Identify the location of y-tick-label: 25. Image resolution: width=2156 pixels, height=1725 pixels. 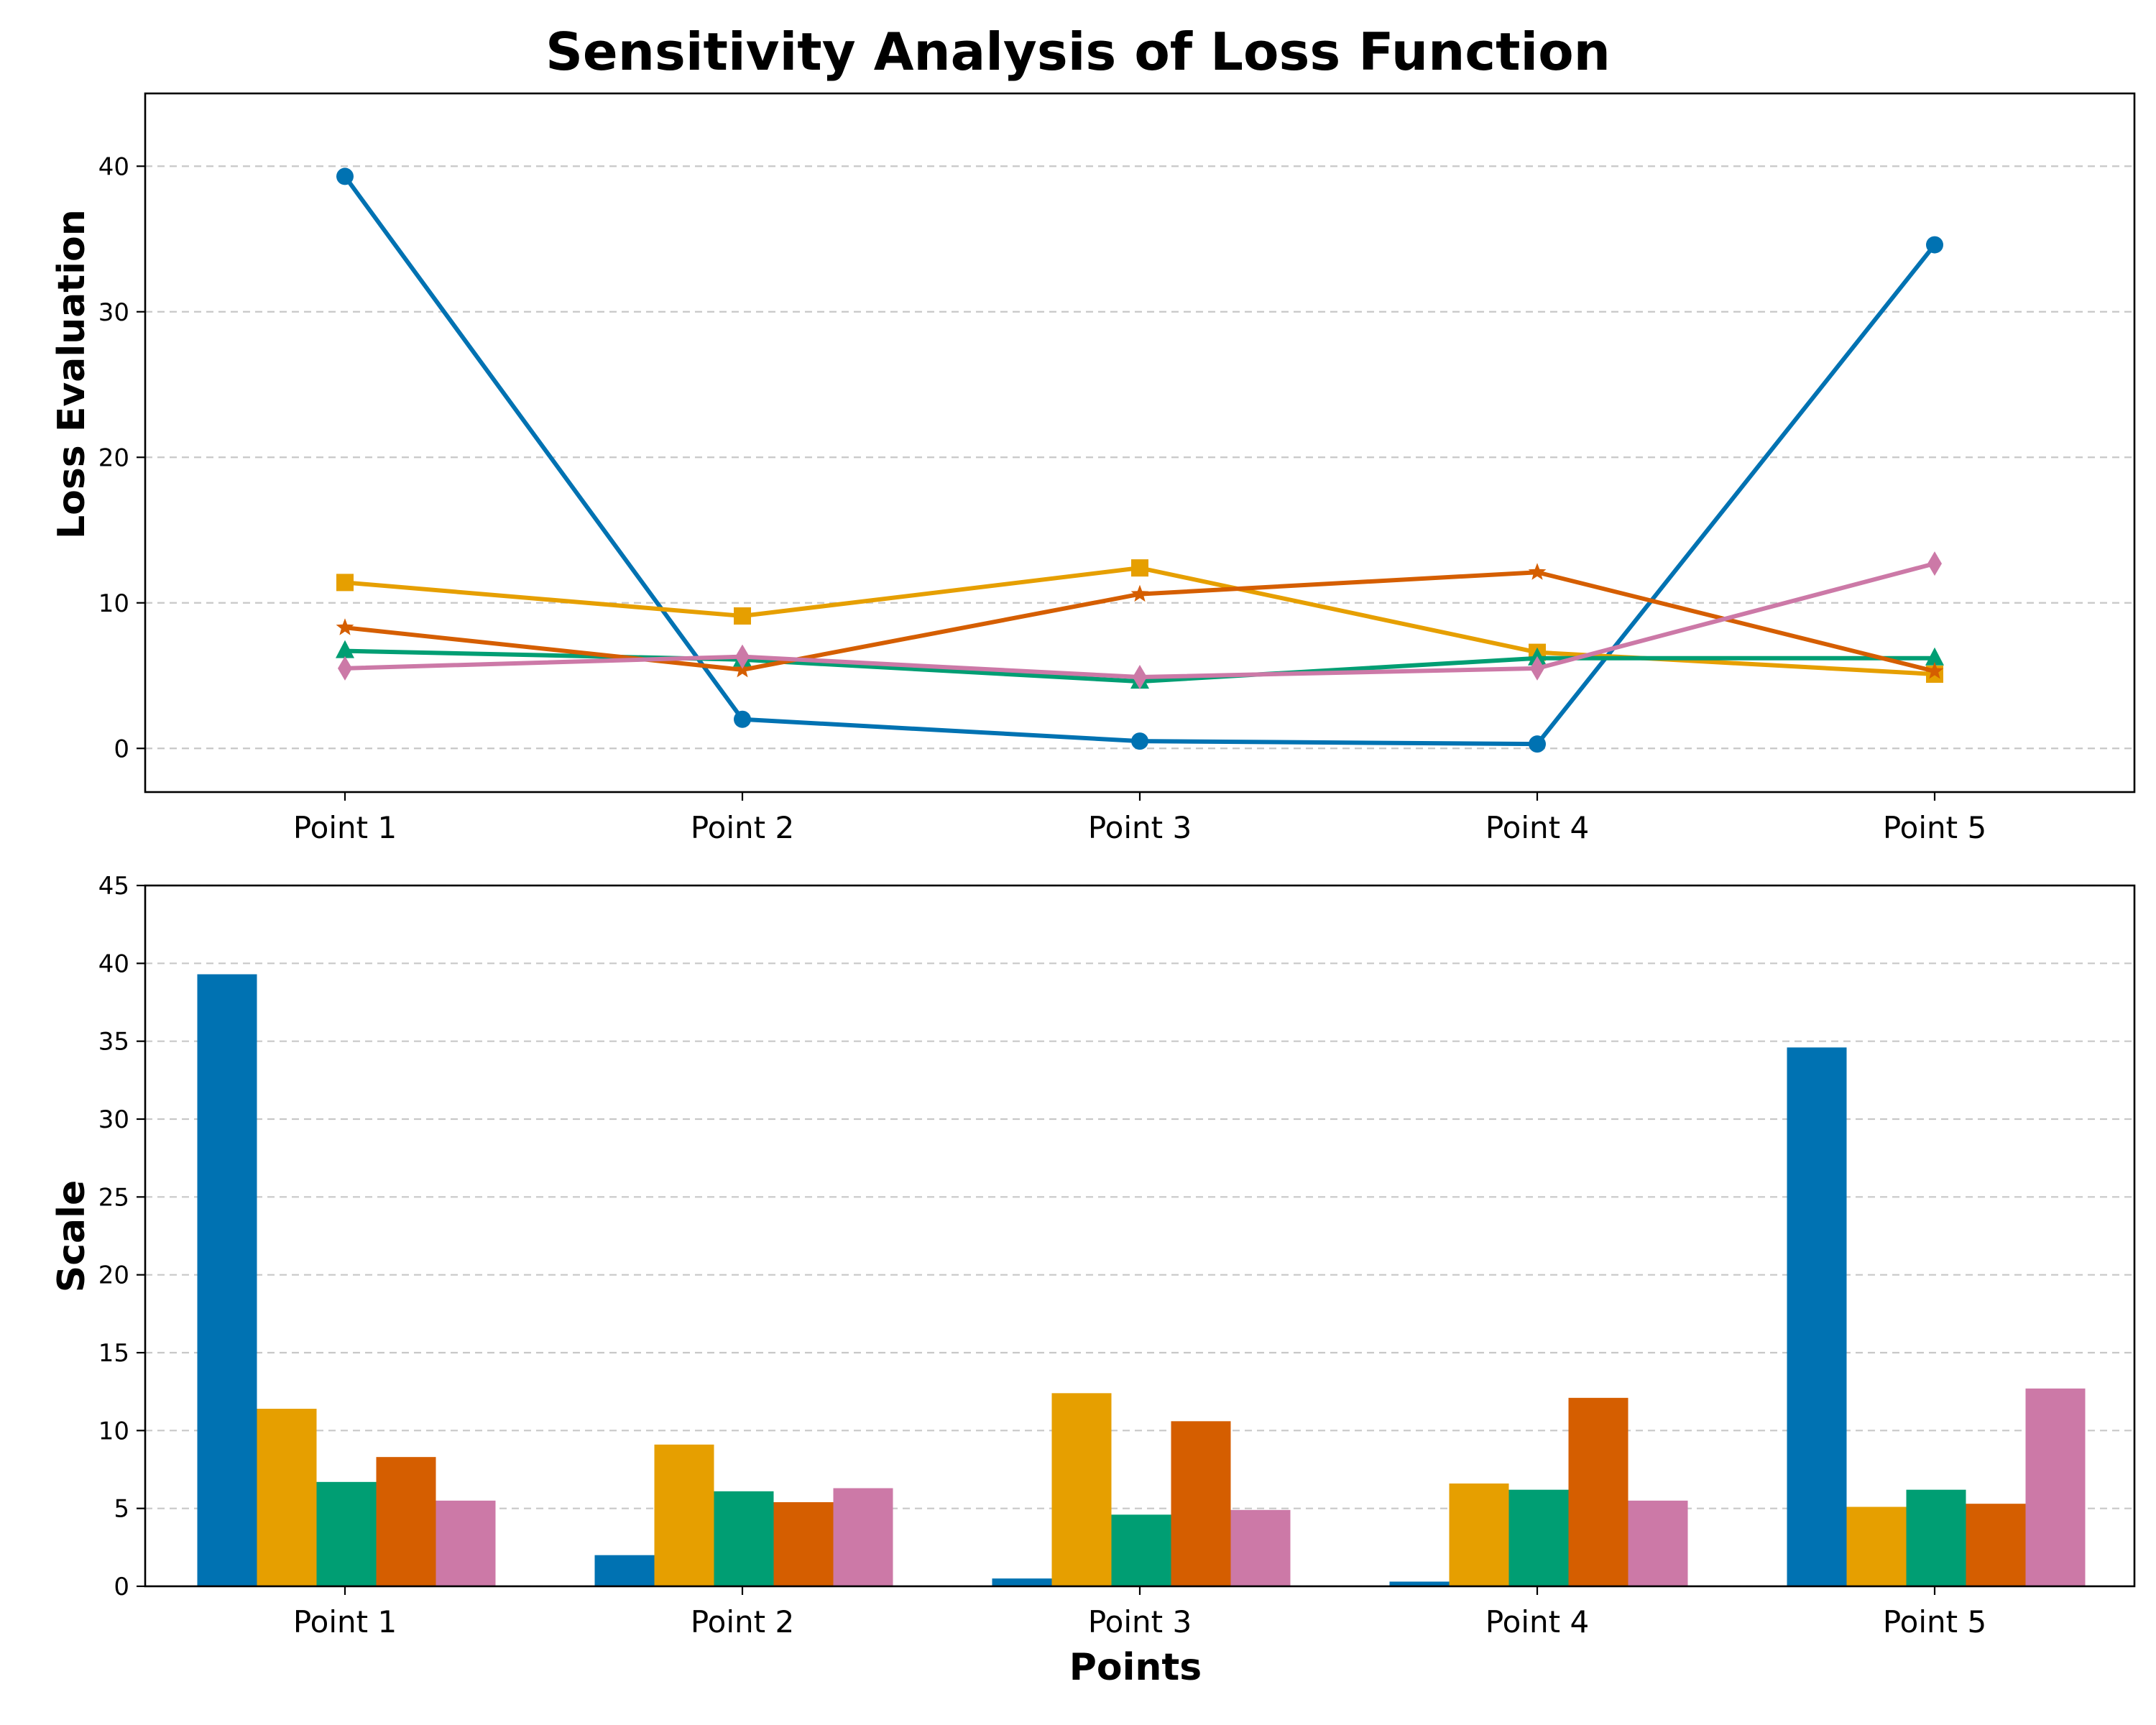
(113, 1197).